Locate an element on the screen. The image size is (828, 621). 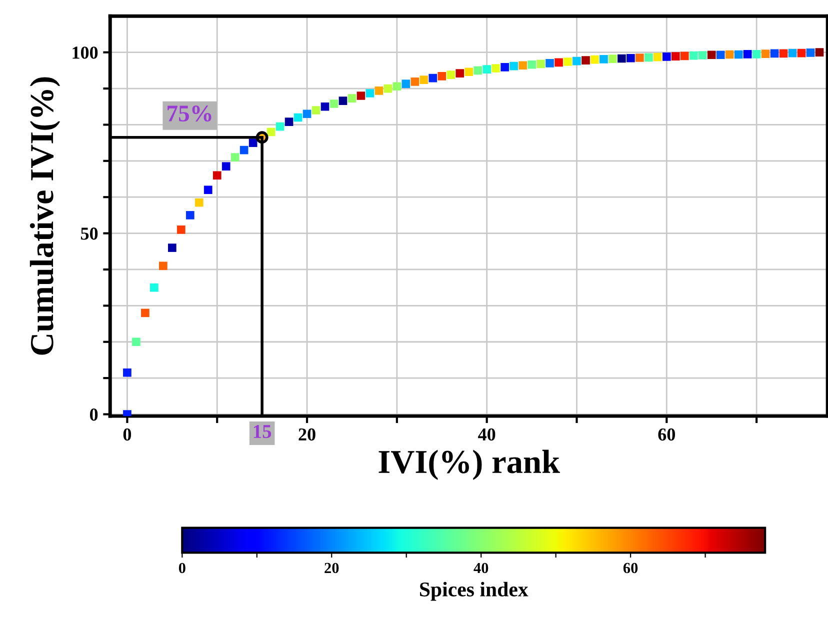
color-bar-label: 20 is located at coordinates (331, 568).